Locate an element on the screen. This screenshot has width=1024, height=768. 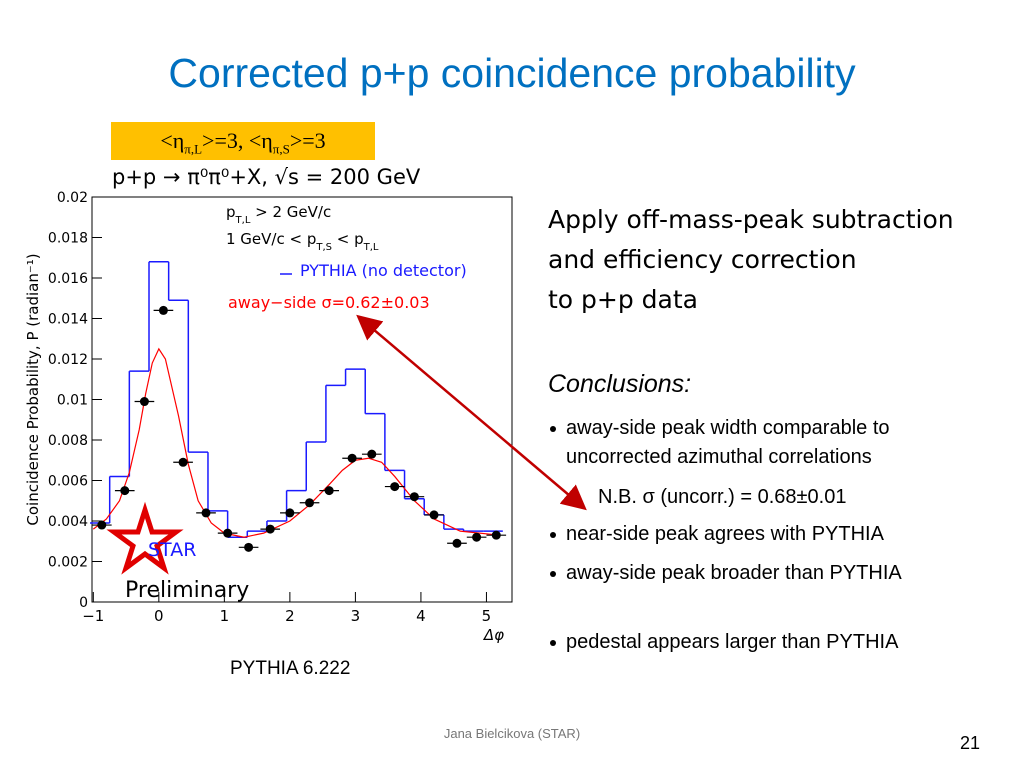
text-part: 1 GeV/c < p is located at coordinates (271, 239).